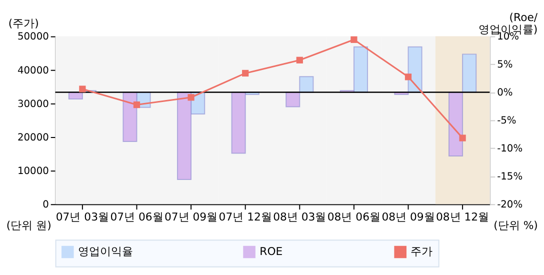 The width and height of the screenshot is (544, 275). I want to click on y-tick-label: 50000, so click(33, 37).